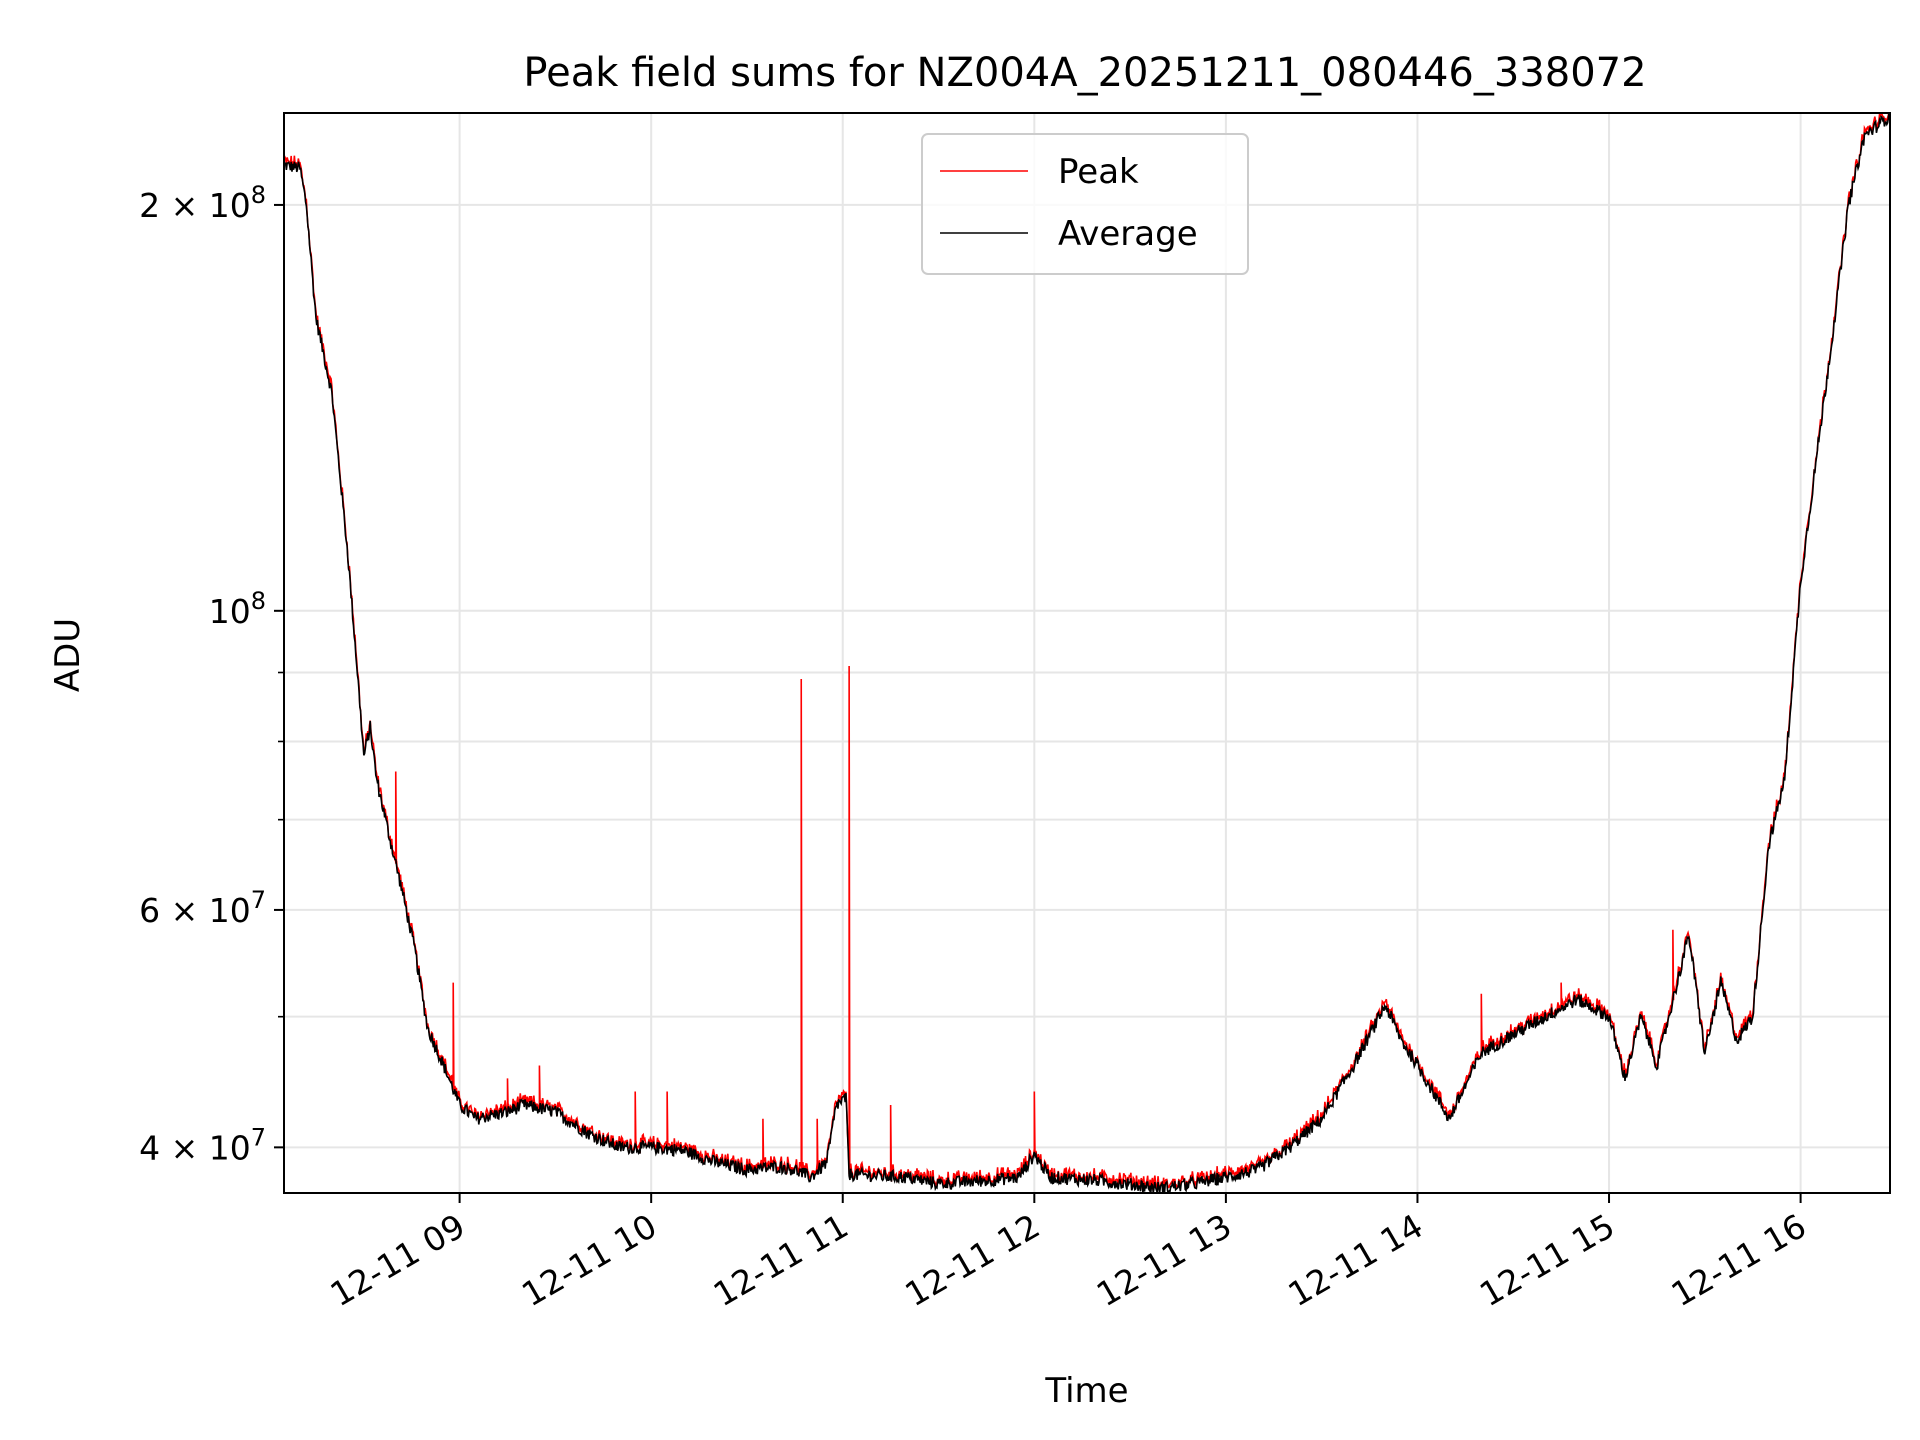 This screenshot has width=1920, height=1440. I want to click on y-tick-label: 108, so click(237, 609).